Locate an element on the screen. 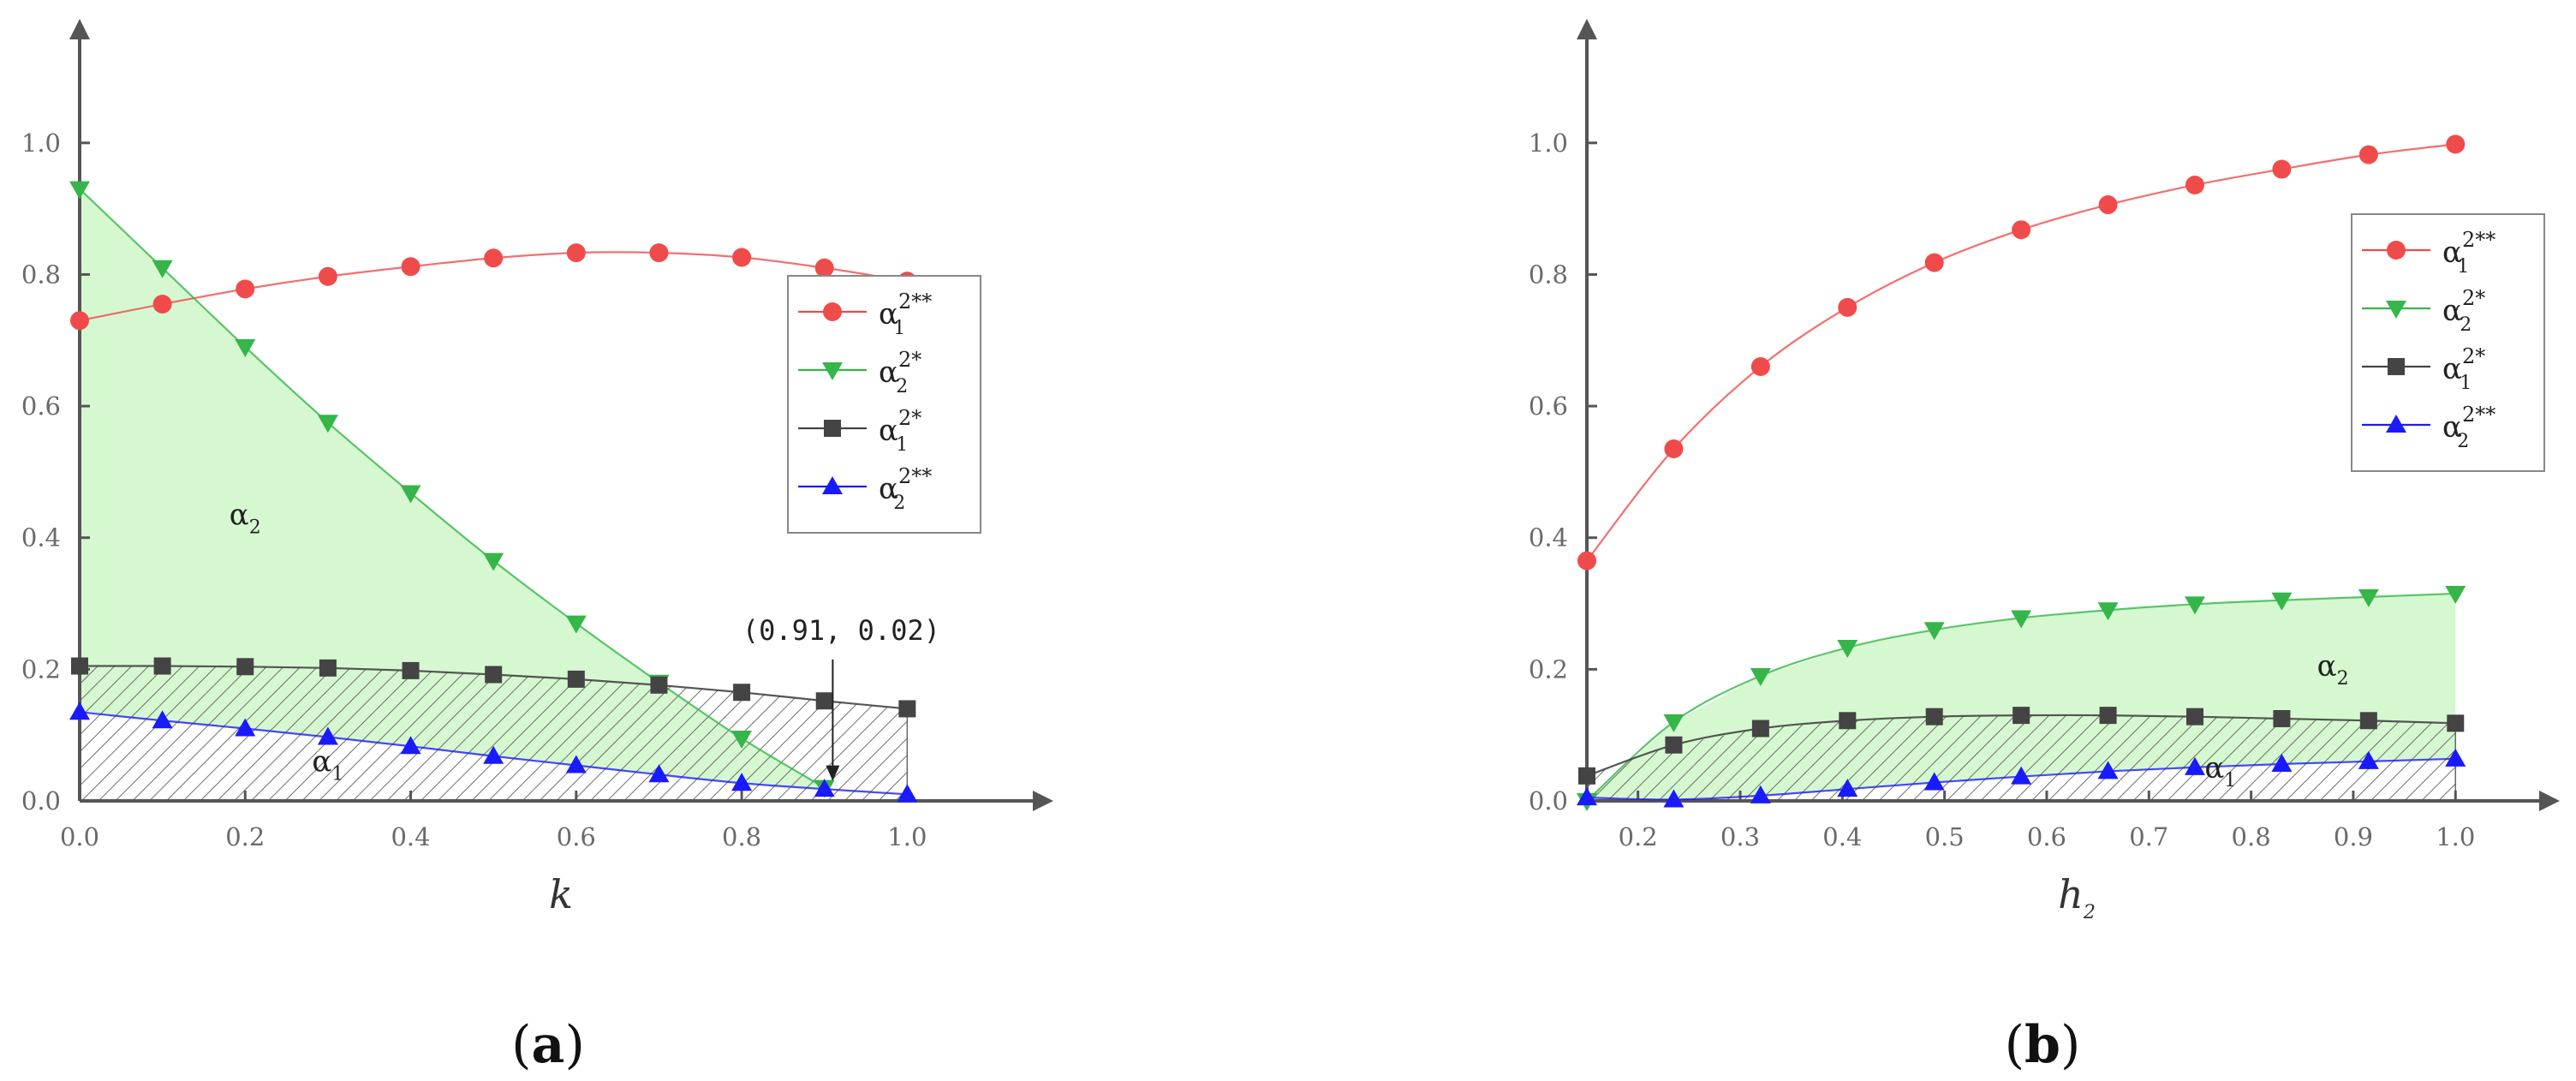 Image resolution: width=2576 pixels, height=1081 pixels. legend-box is located at coordinates (2448, 343).